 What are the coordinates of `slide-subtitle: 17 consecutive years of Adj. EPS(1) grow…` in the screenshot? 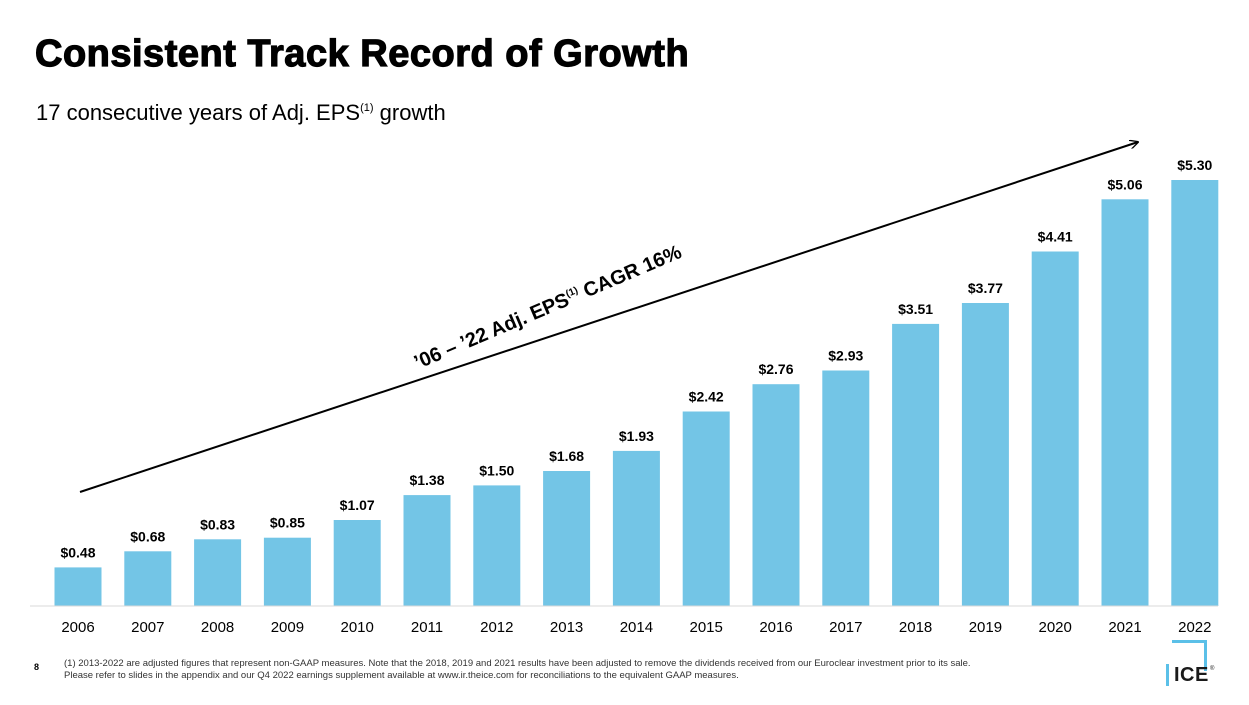 It's located at (241, 113).